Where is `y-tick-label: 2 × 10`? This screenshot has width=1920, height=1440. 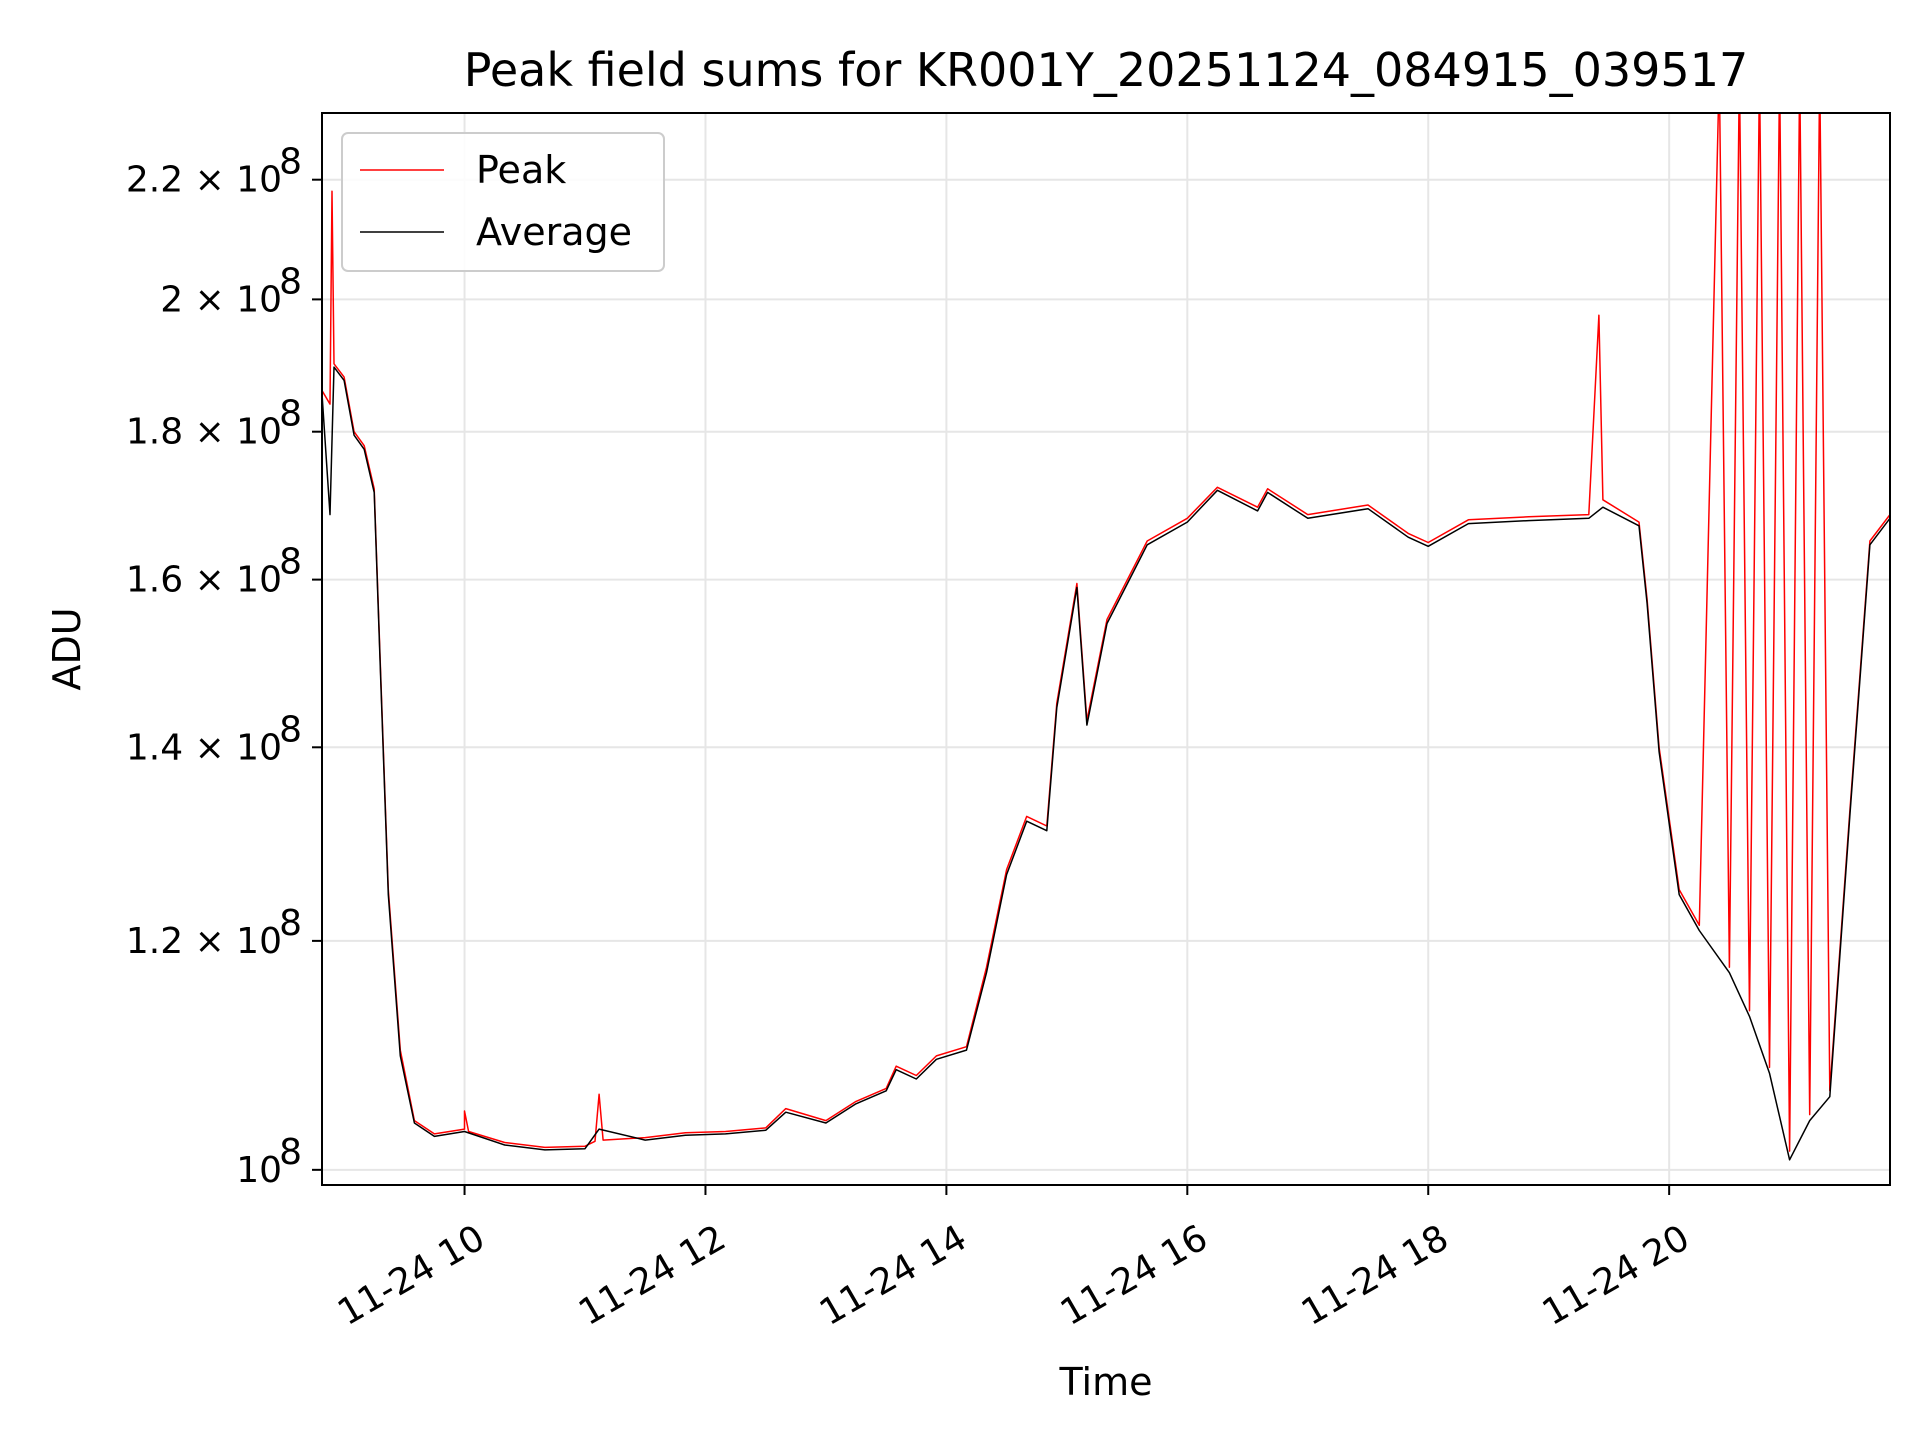 y-tick-label: 2 × 10 is located at coordinates (221, 299).